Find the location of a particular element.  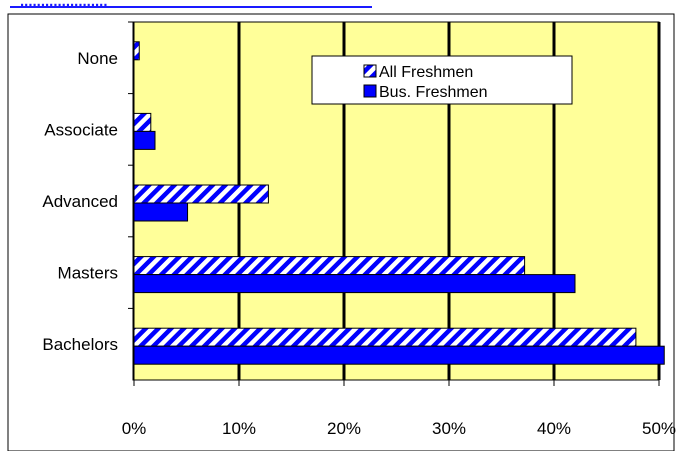

legend-swatch-all-freshmen is located at coordinates (370, 71).